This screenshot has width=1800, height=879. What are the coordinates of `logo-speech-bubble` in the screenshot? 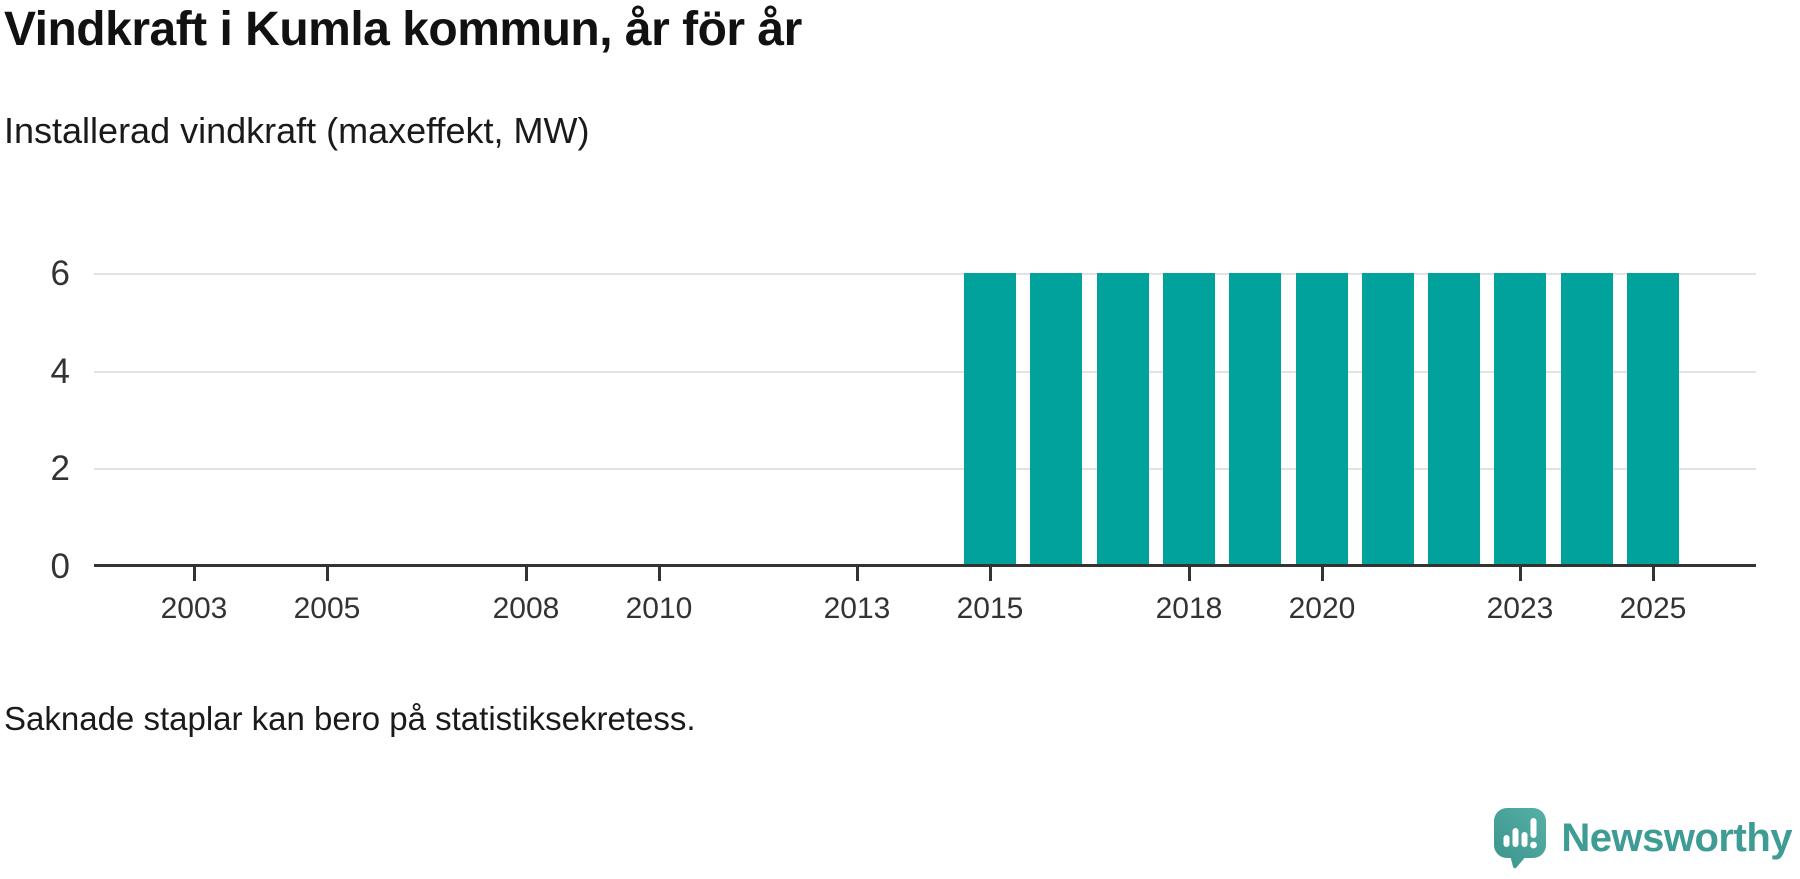 It's located at (1520, 838).